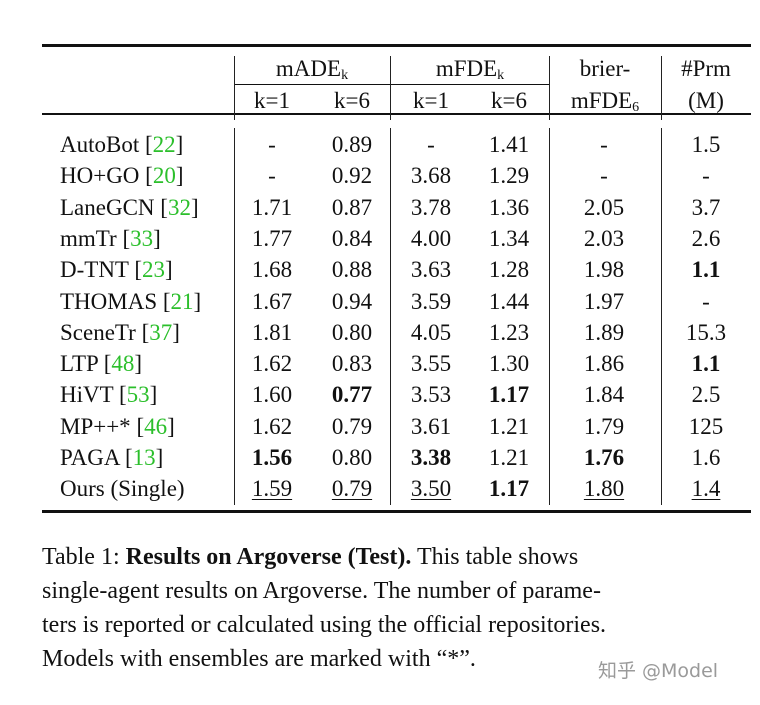 The height and width of the screenshot is (705, 760). Describe the element at coordinates (706, 207) in the screenshot. I see `table-cell: 3.7` at that location.